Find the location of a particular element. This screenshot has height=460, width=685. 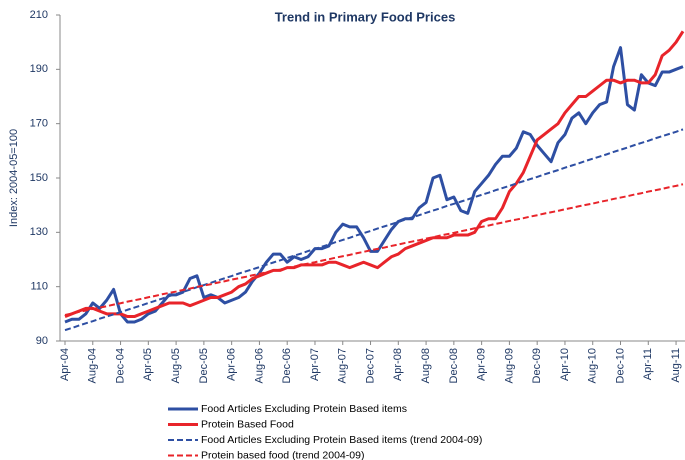

x-tick-label: Dec-09 is located at coordinates (537, 365).